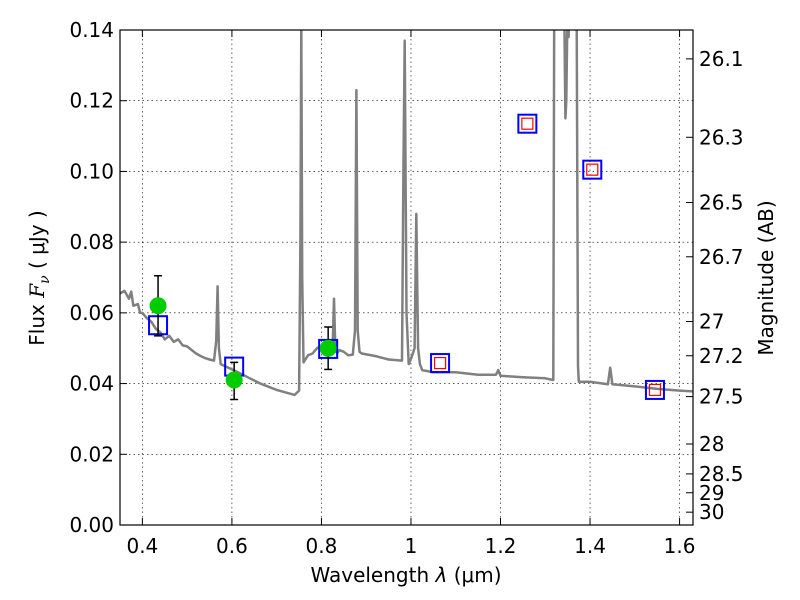 This screenshot has height=600, width=800. What do you see at coordinates (721, 137) in the screenshot?
I see `mag-tick-label: 26.3` at bounding box center [721, 137].